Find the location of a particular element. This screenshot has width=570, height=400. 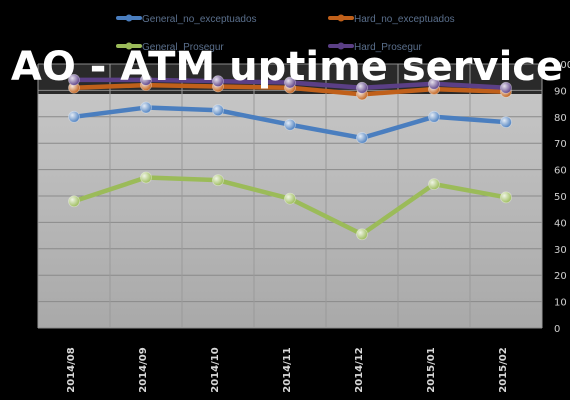

y-tick-label: 0 is located at coordinates (557, 329).